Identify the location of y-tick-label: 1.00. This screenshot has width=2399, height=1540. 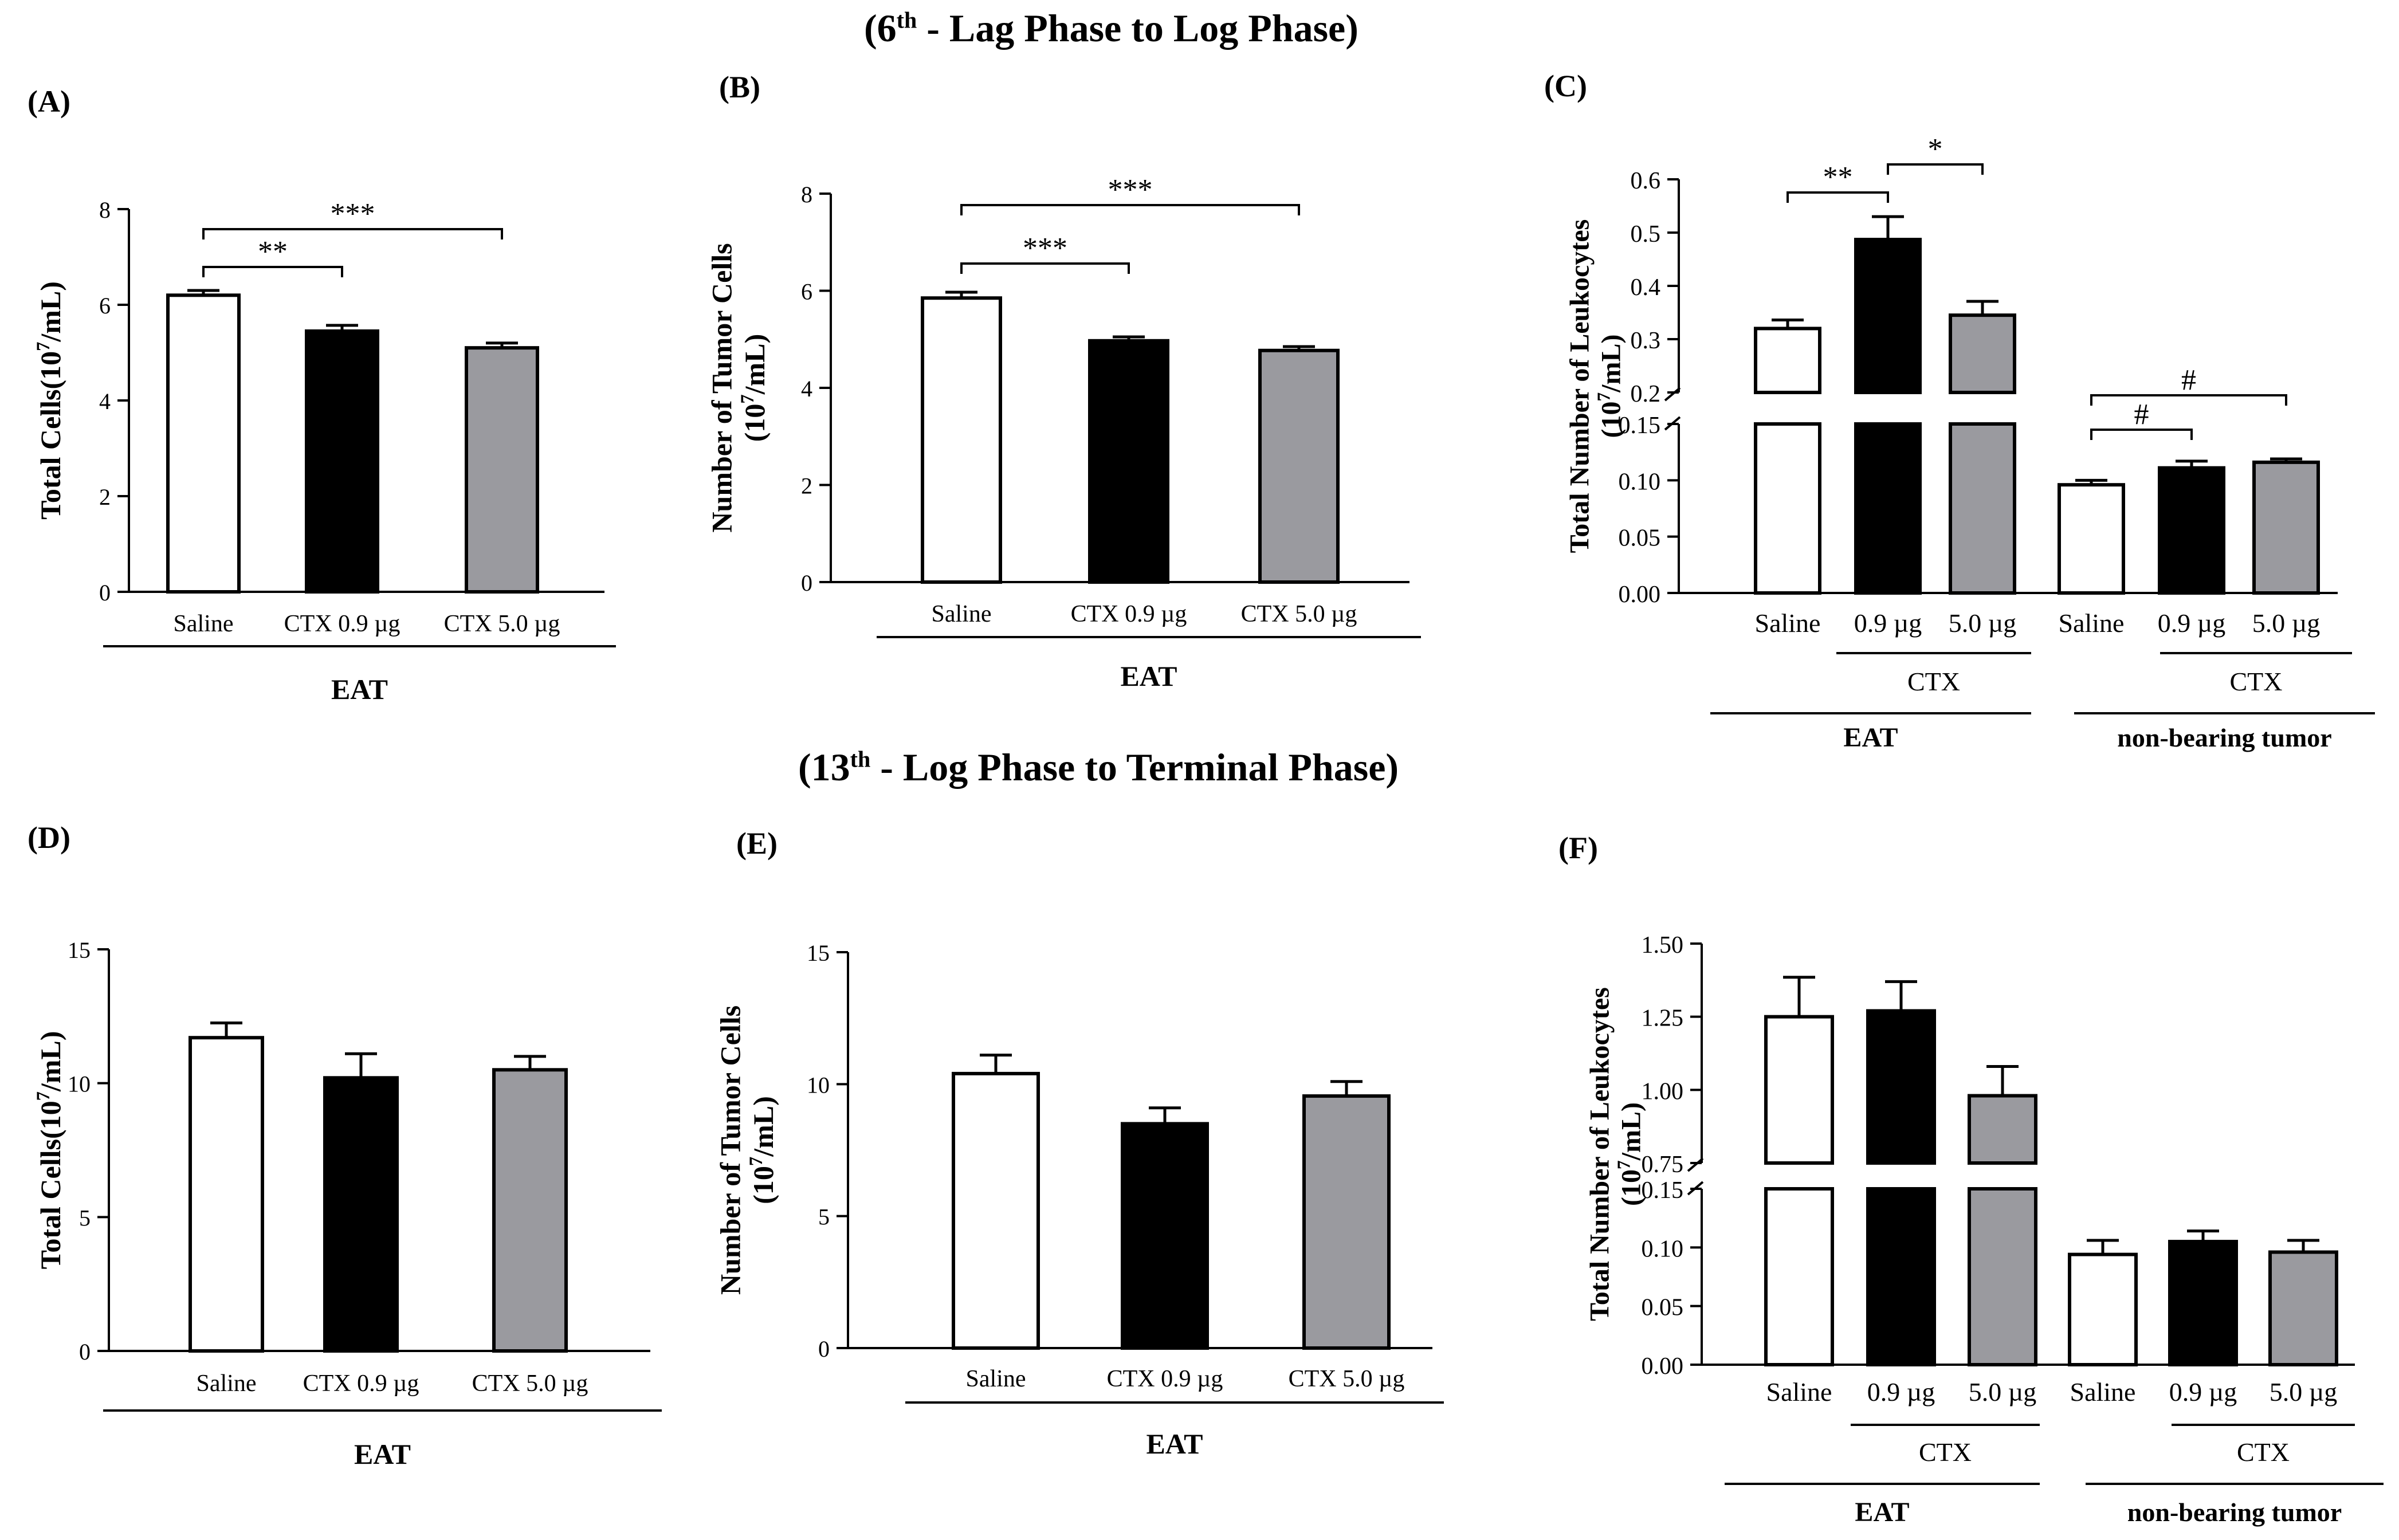
(1663, 1091).